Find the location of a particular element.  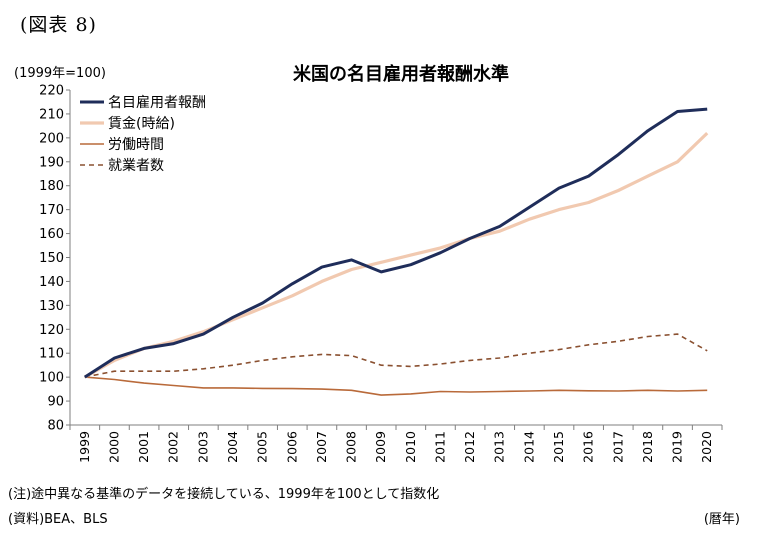

y-tick-label: 110 is located at coordinates (51, 354).